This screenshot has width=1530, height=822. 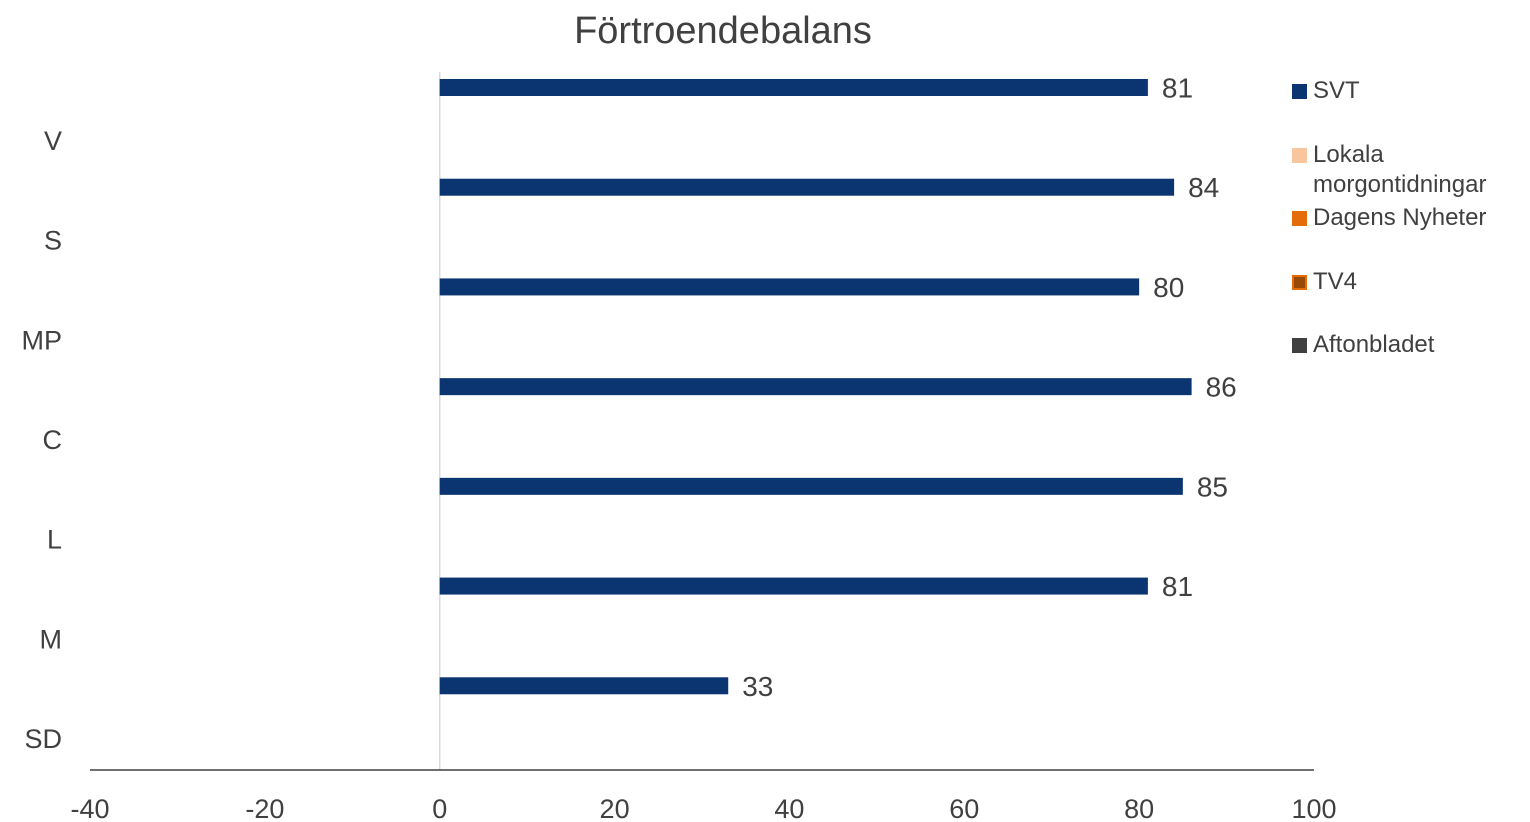 I want to click on x-tick-label: 20, so click(x=615, y=808).